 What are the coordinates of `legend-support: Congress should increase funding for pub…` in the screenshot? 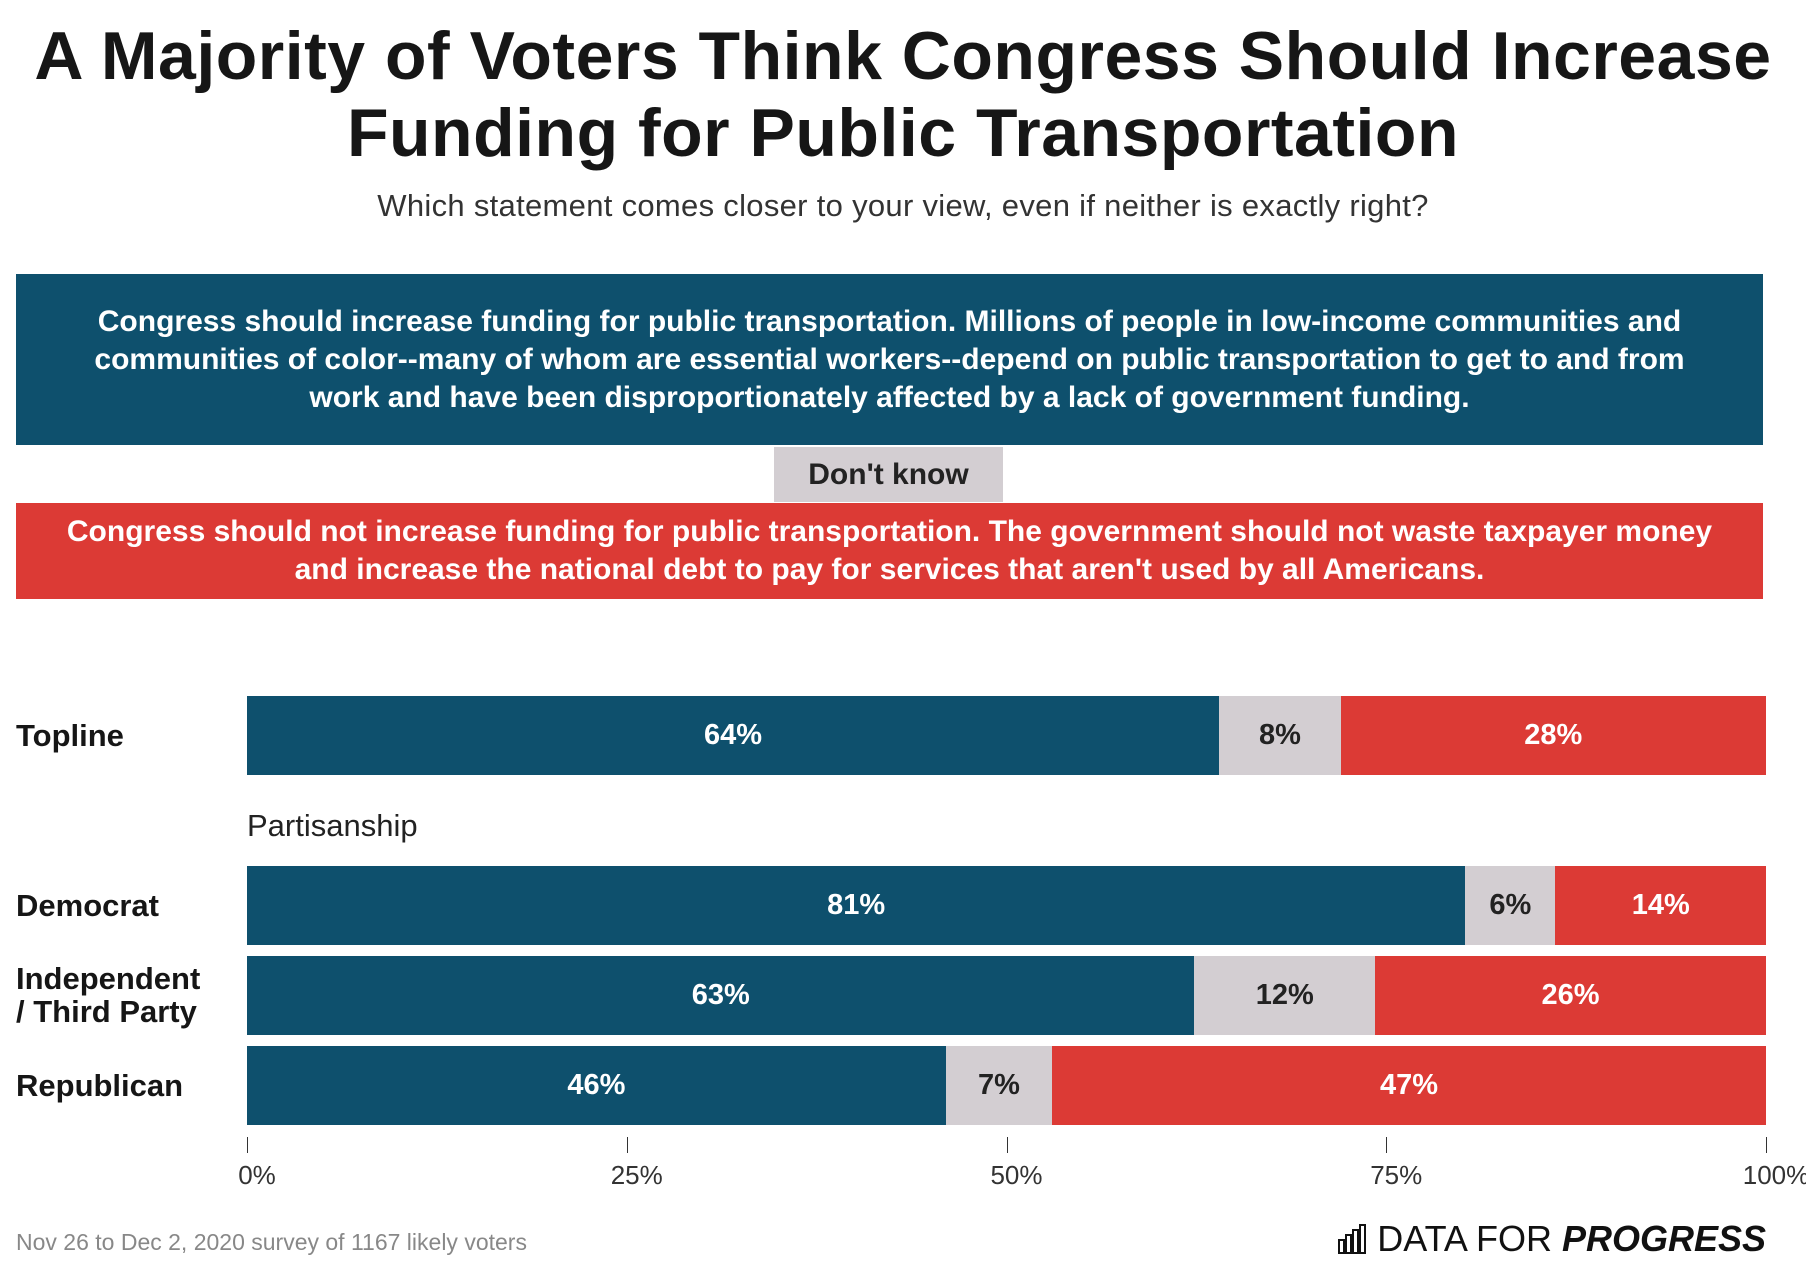 It's located at (889, 359).